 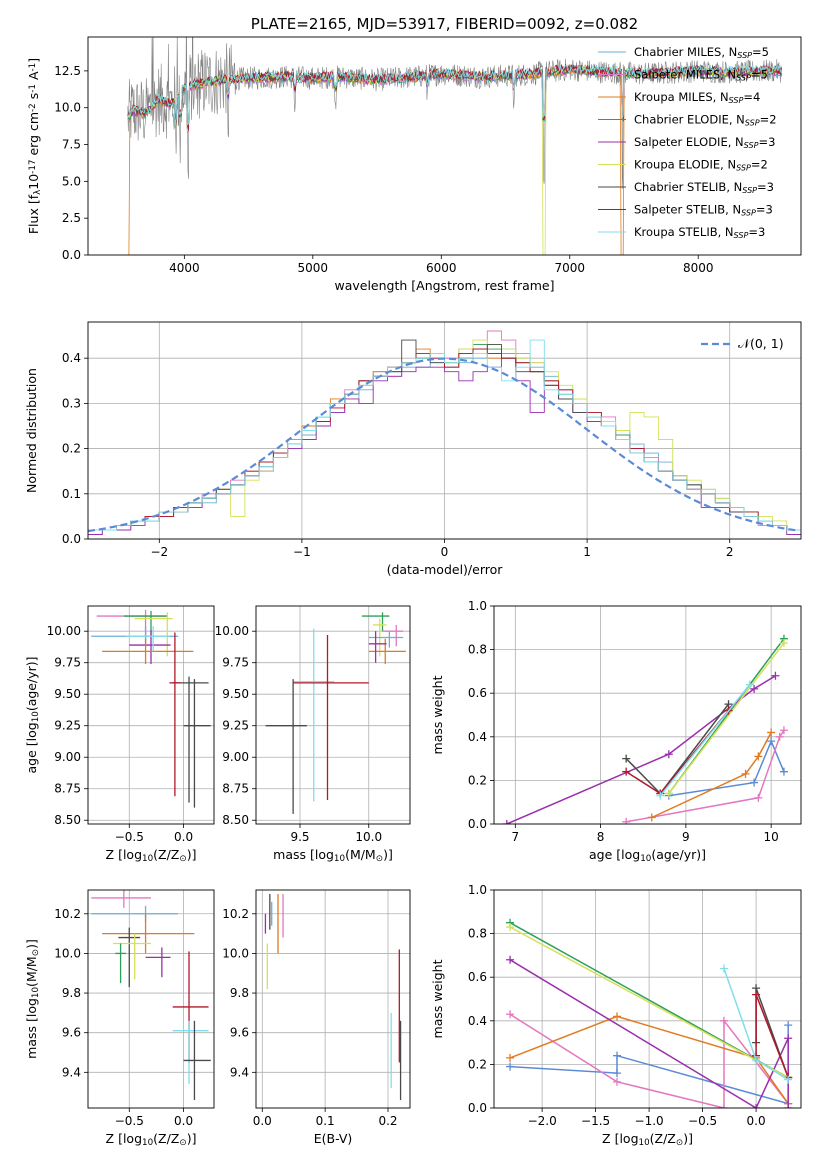 What do you see at coordinates (587, 552) in the screenshot?
I see `x-tick-label: 1` at bounding box center [587, 552].